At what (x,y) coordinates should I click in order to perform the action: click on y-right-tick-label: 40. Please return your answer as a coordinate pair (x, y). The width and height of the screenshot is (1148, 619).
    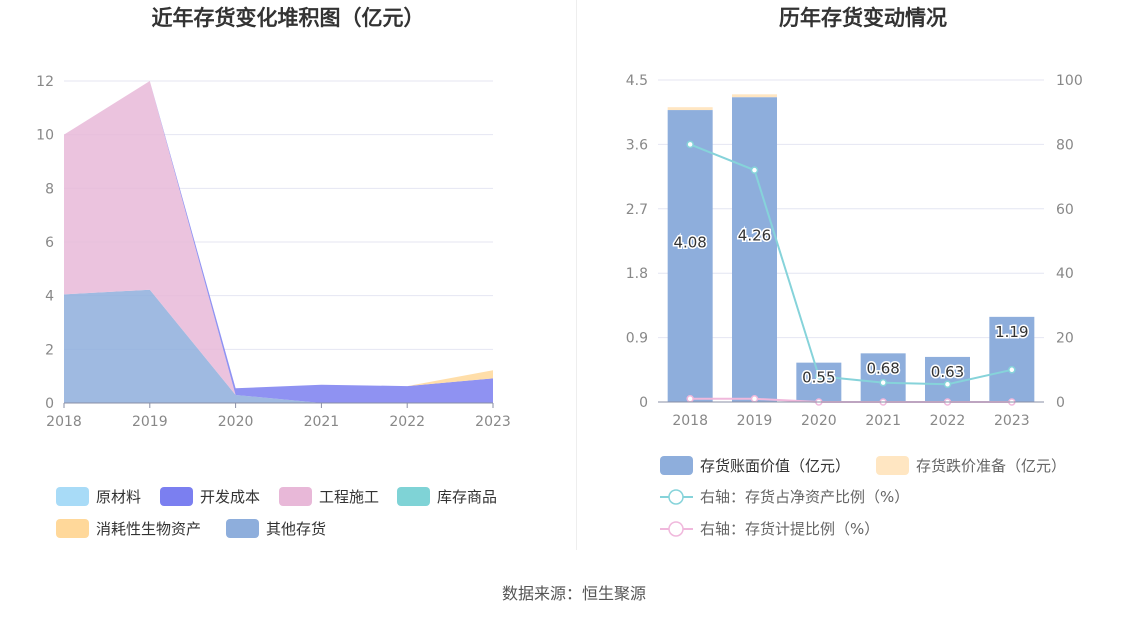
    Looking at the image, I should click on (1065, 274).